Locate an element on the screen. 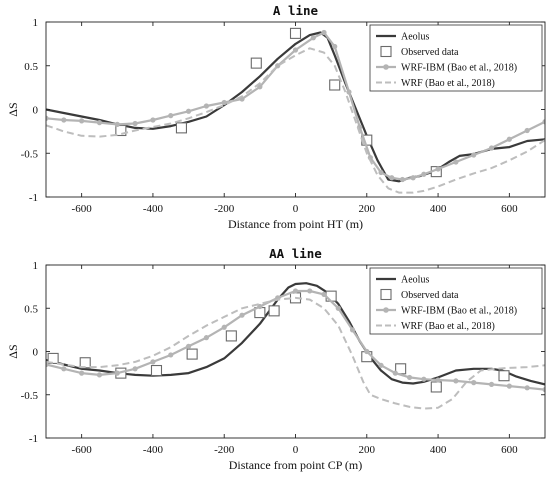 This screenshot has width=550, height=478. y-axis-label: ΔS is located at coordinates (13, 109).